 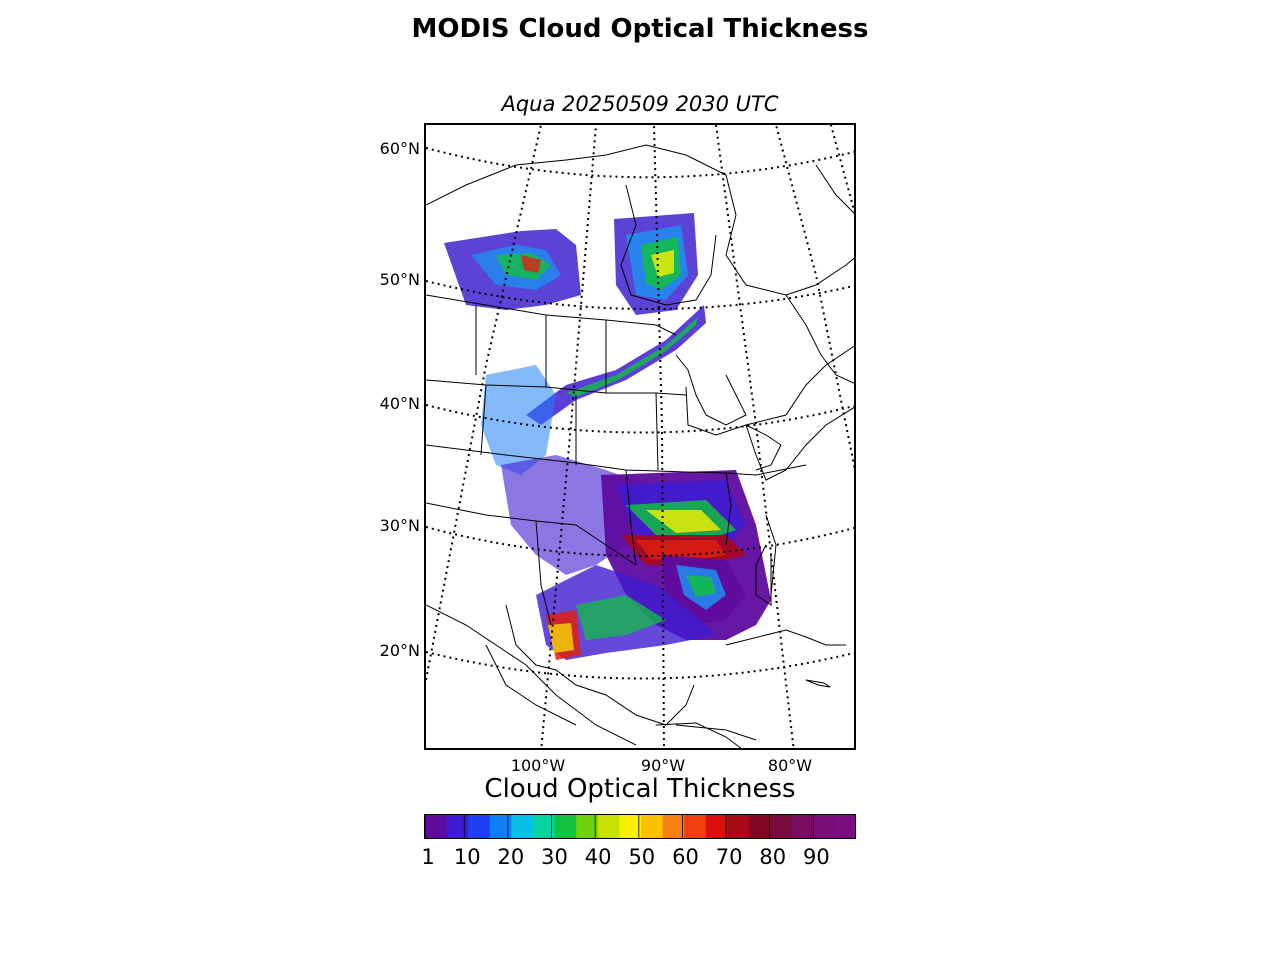 What do you see at coordinates (729, 857) in the screenshot?
I see `colorbar-tick-label: 70` at bounding box center [729, 857].